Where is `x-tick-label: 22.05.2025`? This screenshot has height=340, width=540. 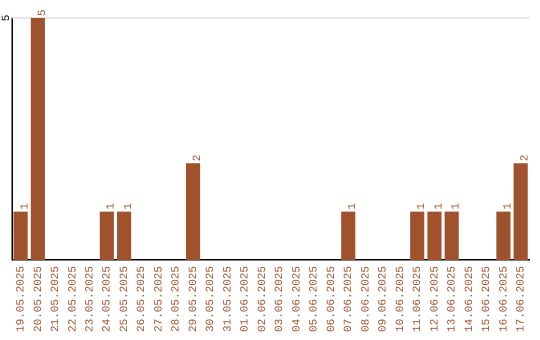 x-tick-label: 22.05.2025 is located at coordinates (73, 299).